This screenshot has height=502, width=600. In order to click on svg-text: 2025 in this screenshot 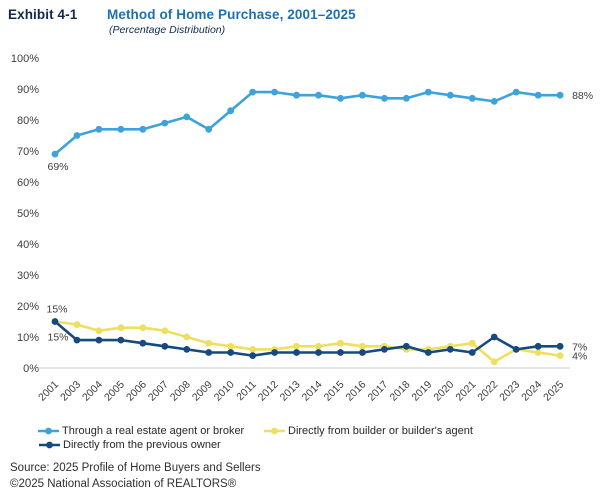, I will do `click(553, 391)`.